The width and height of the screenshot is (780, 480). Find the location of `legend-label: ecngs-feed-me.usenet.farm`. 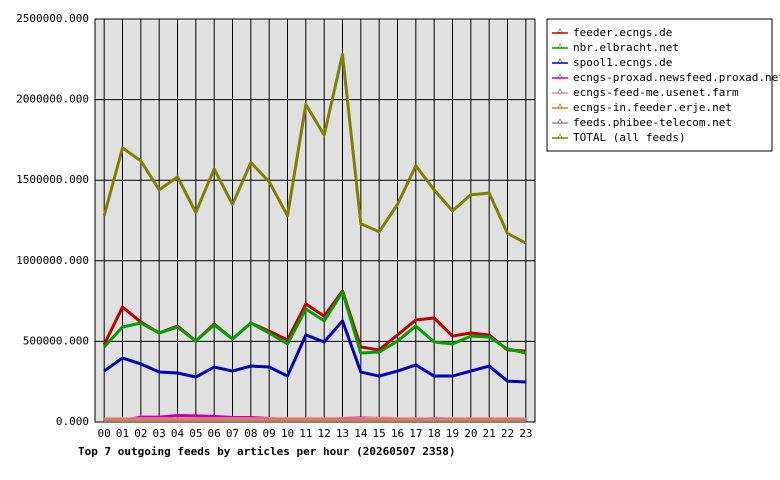

legend-label: ecngs-feed-me.usenet.farm is located at coordinates (656, 92).